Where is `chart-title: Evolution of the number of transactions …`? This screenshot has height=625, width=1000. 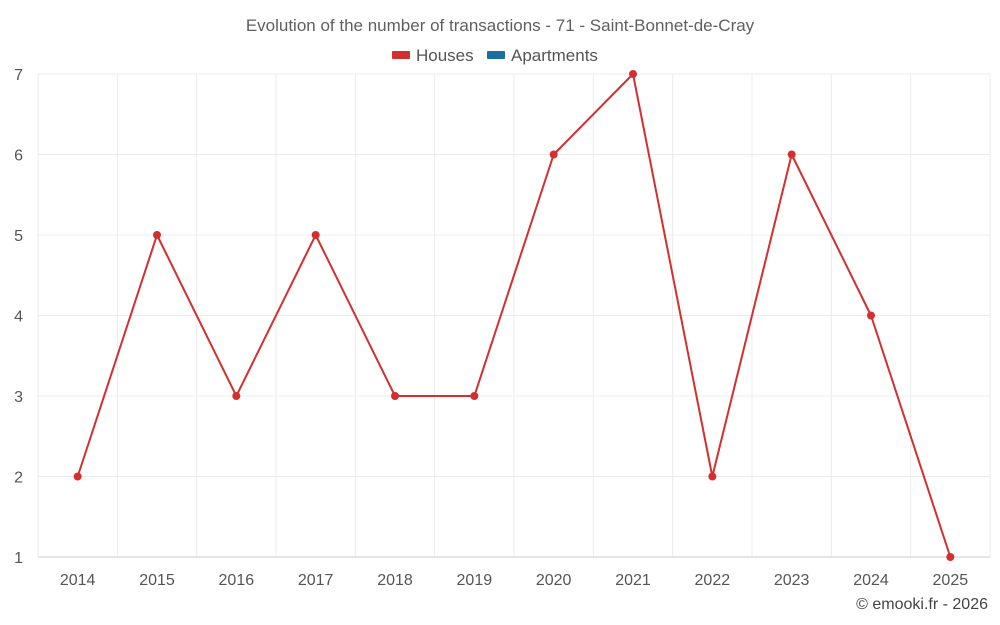 chart-title: Evolution of the number of transactions … is located at coordinates (500, 25).